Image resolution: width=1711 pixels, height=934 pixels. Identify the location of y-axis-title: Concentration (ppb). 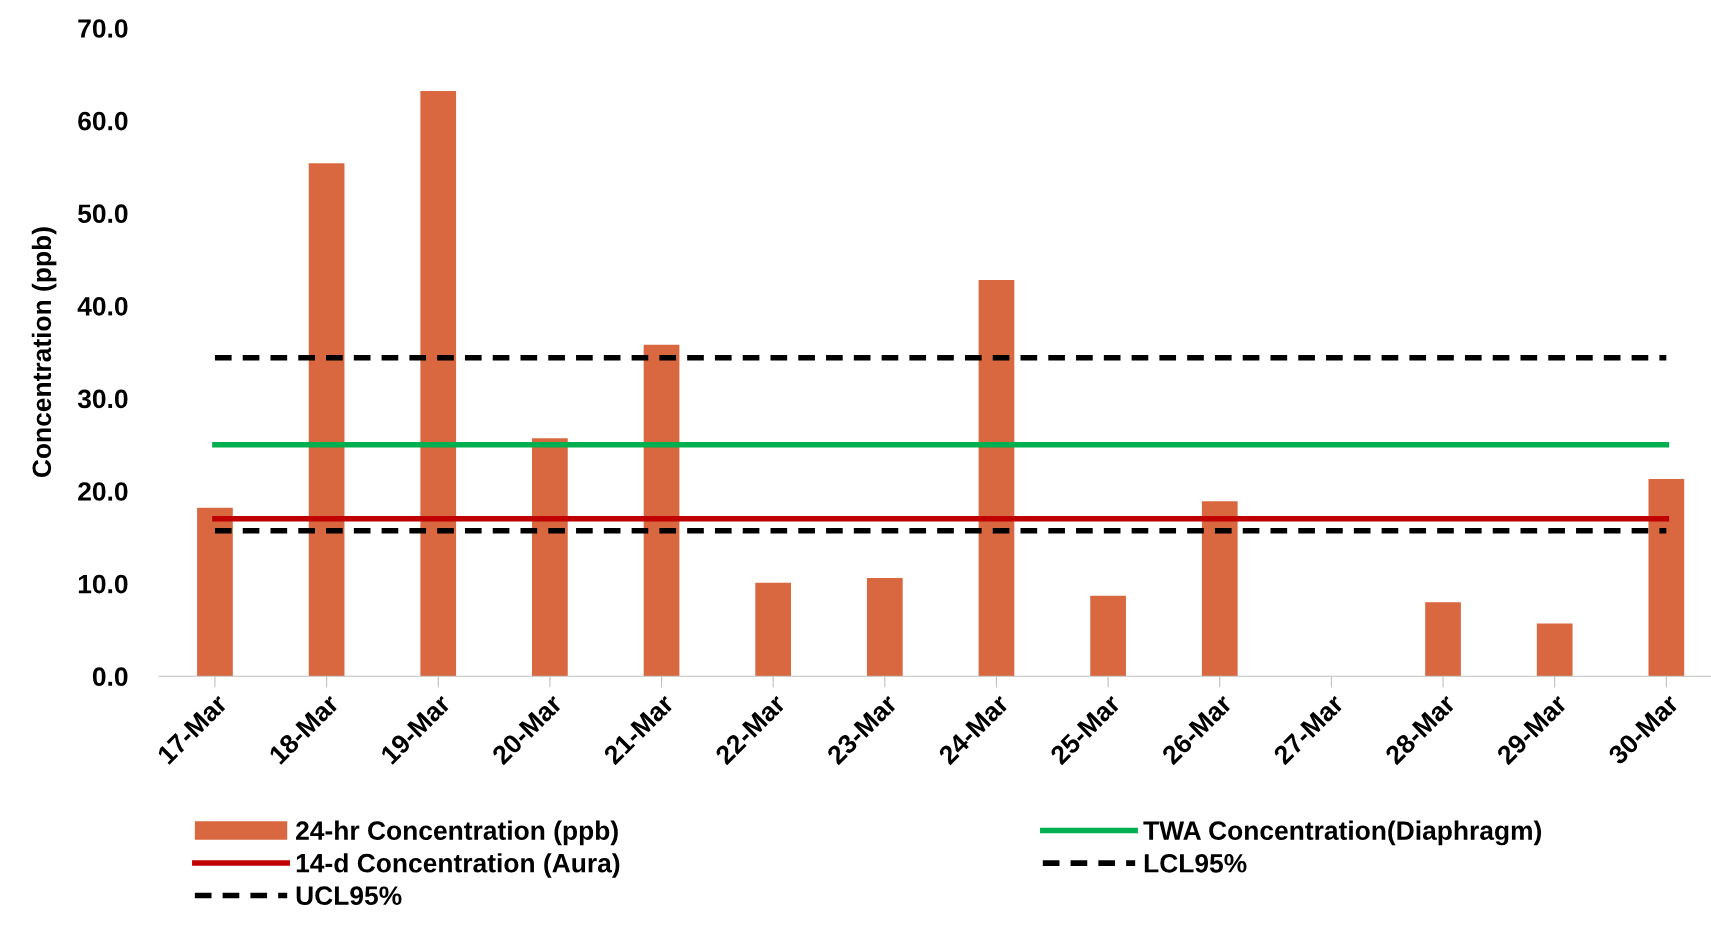
(44, 352).